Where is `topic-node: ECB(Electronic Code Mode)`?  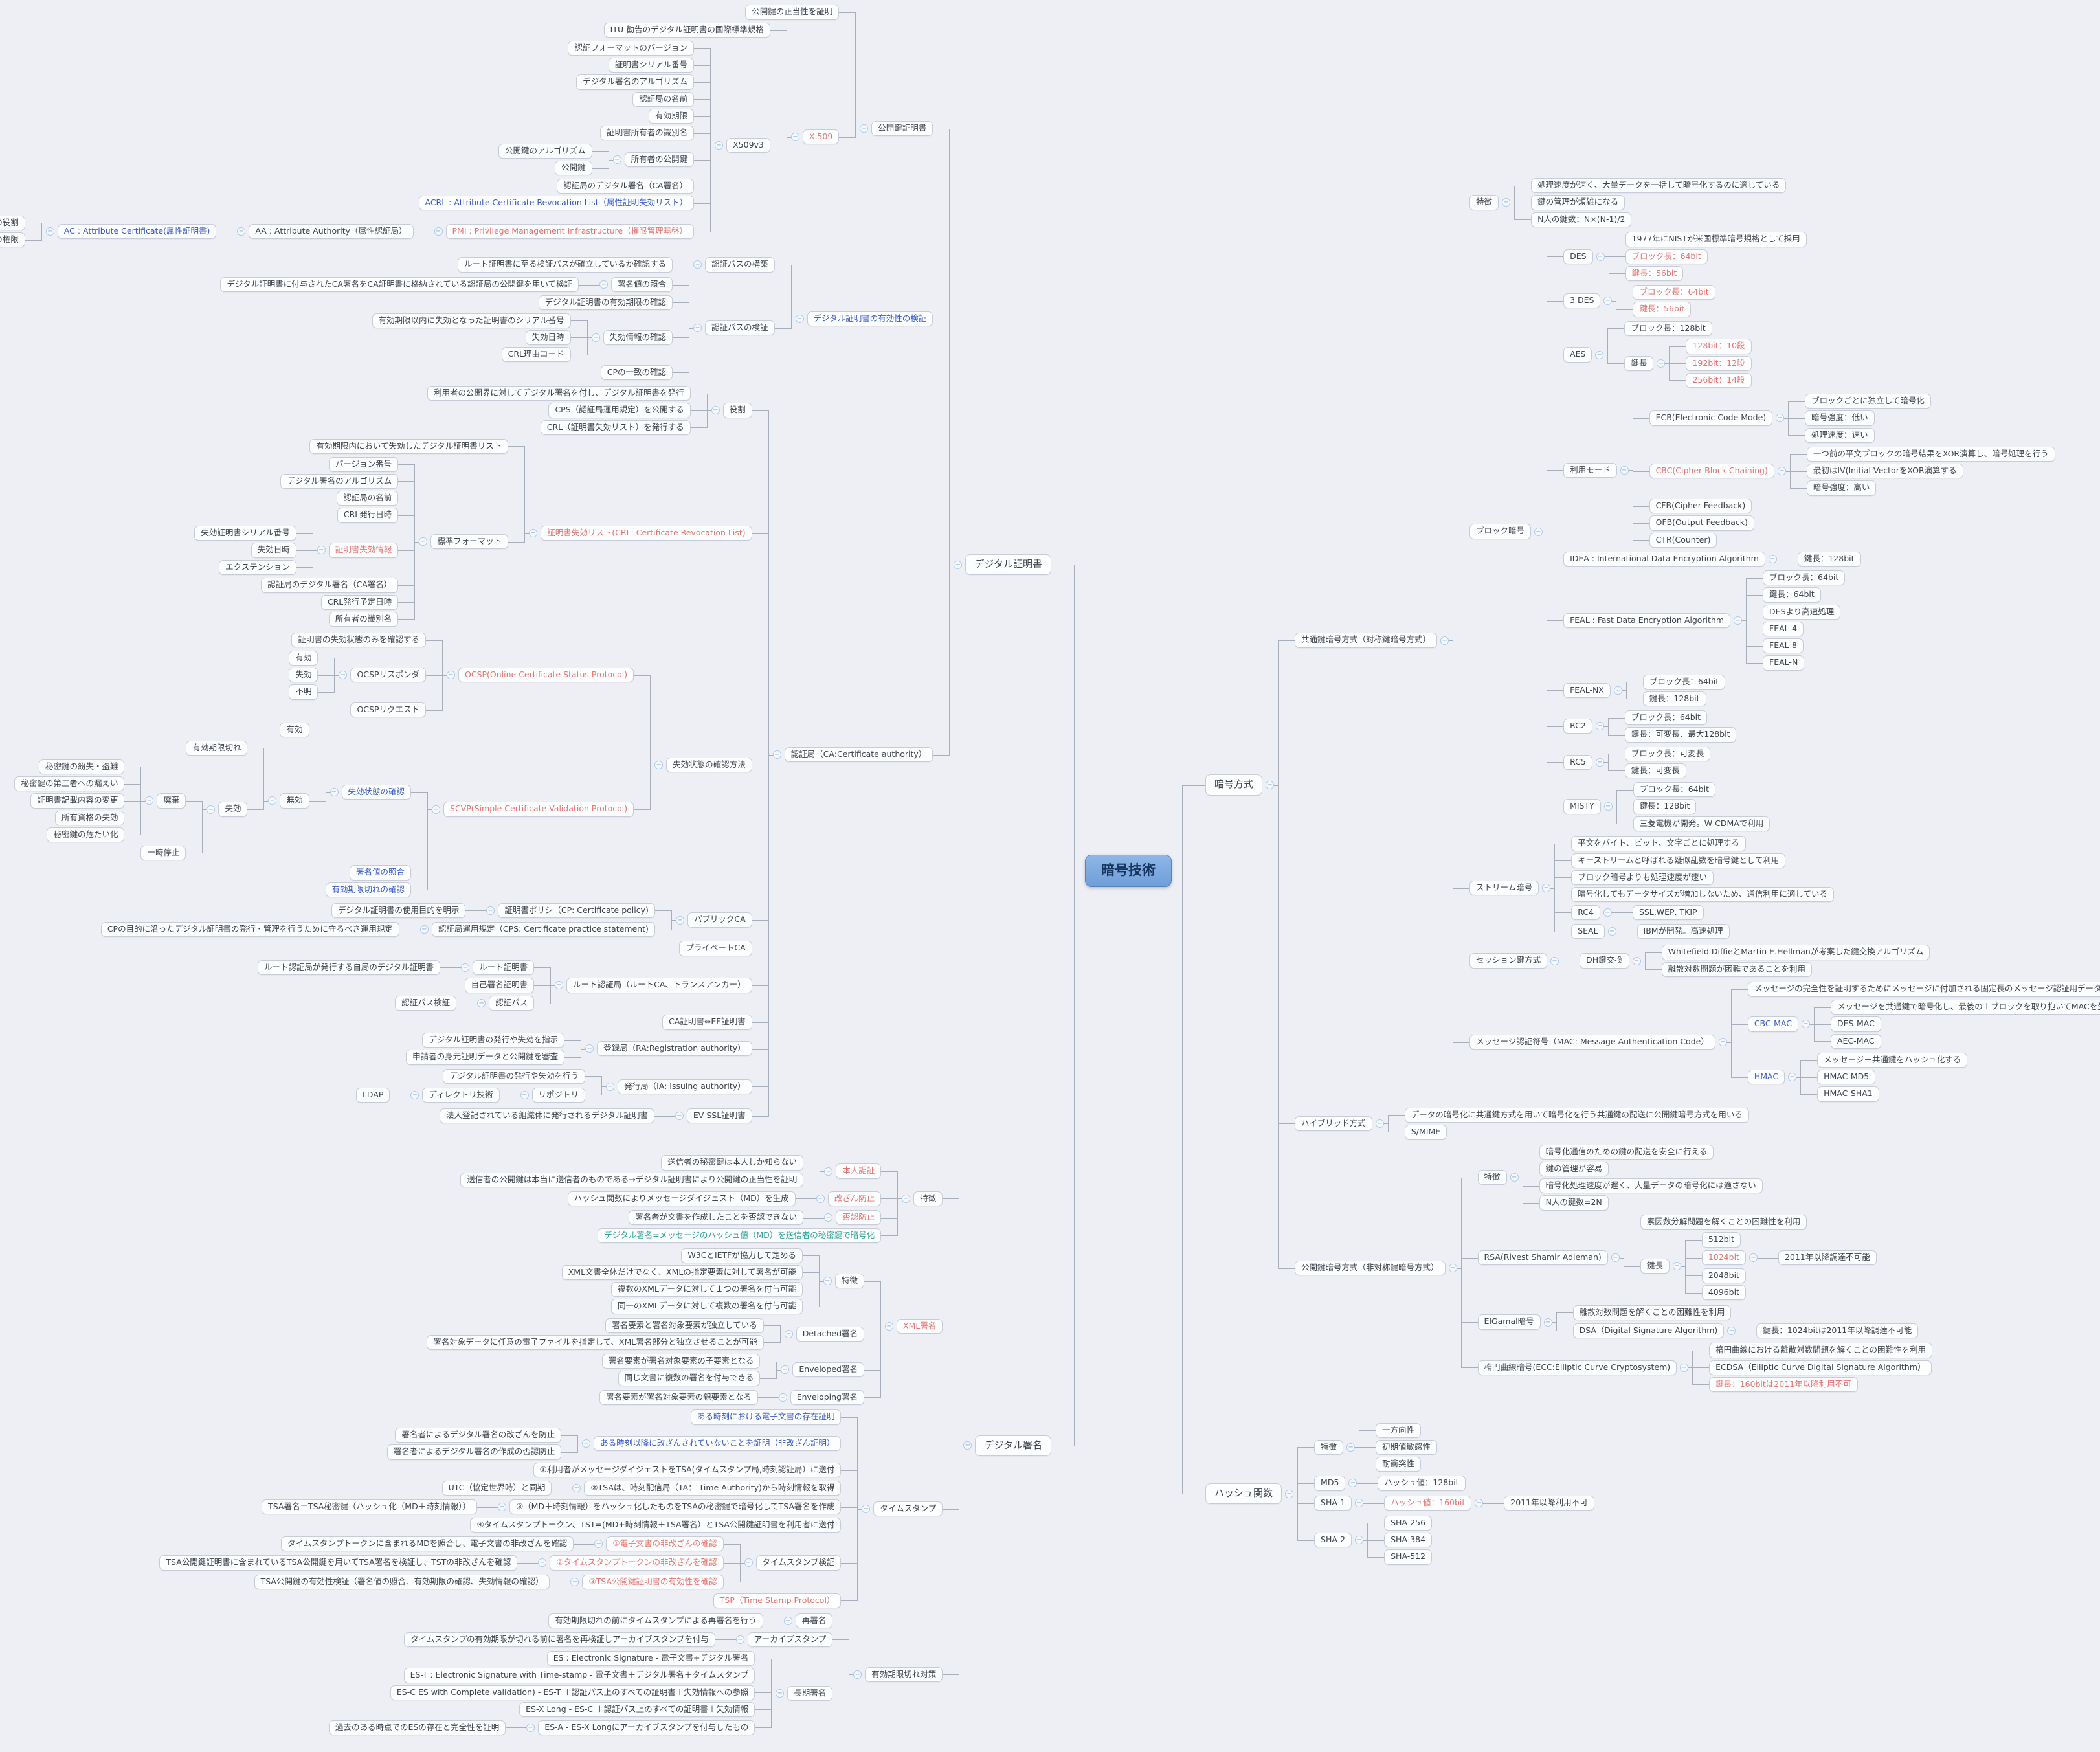 topic-node: ECB(Electronic Code Mode) is located at coordinates (1711, 418).